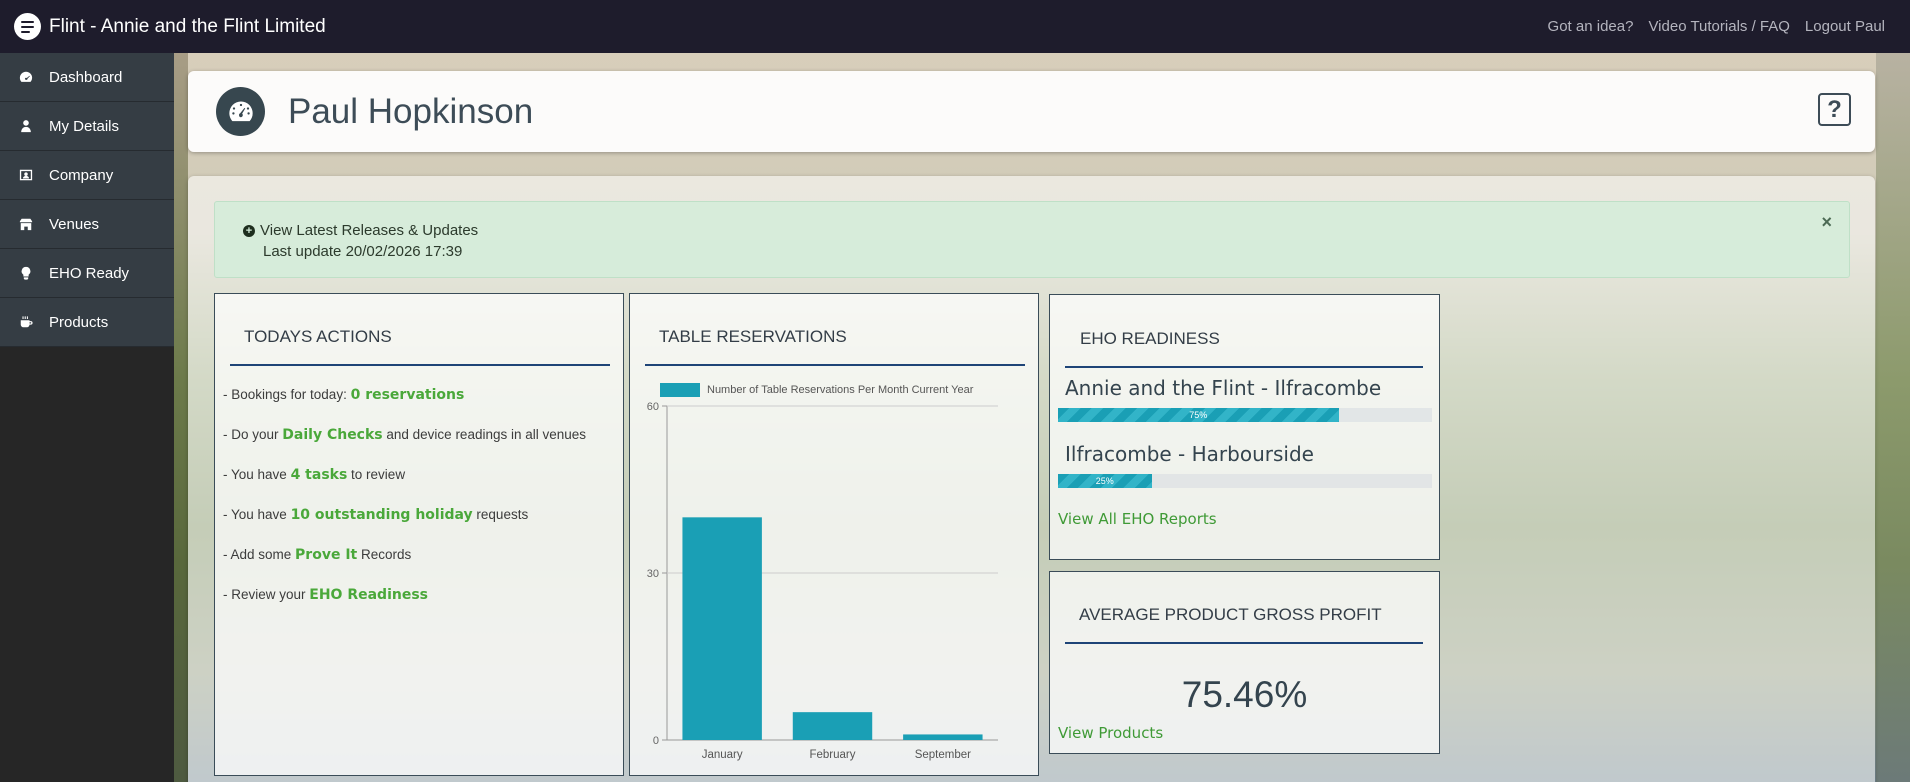 The height and width of the screenshot is (782, 1910). What do you see at coordinates (722, 755) in the screenshot?
I see `x-tick-label: January` at bounding box center [722, 755].